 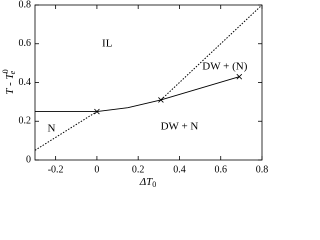 I want to click on x-label-text: ΔT, so click(x=146, y=182).